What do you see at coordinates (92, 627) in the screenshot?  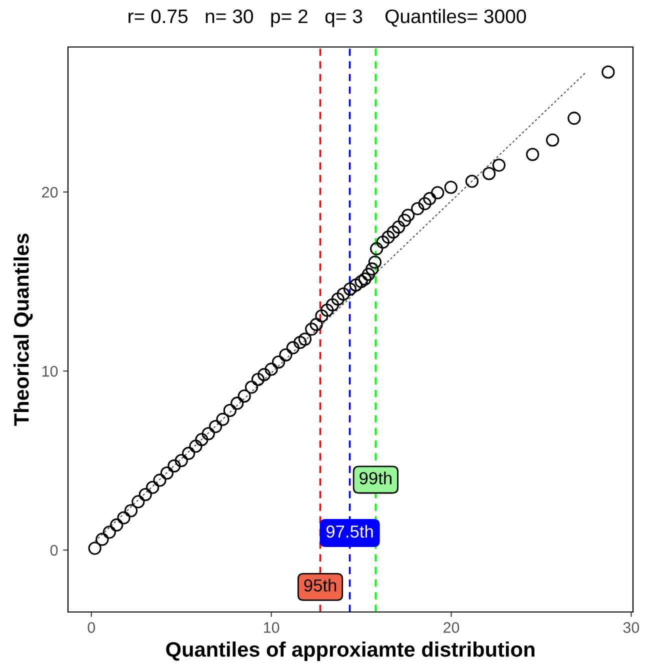 I see `x-tick-label: 0` at bounding box center [92, 627].